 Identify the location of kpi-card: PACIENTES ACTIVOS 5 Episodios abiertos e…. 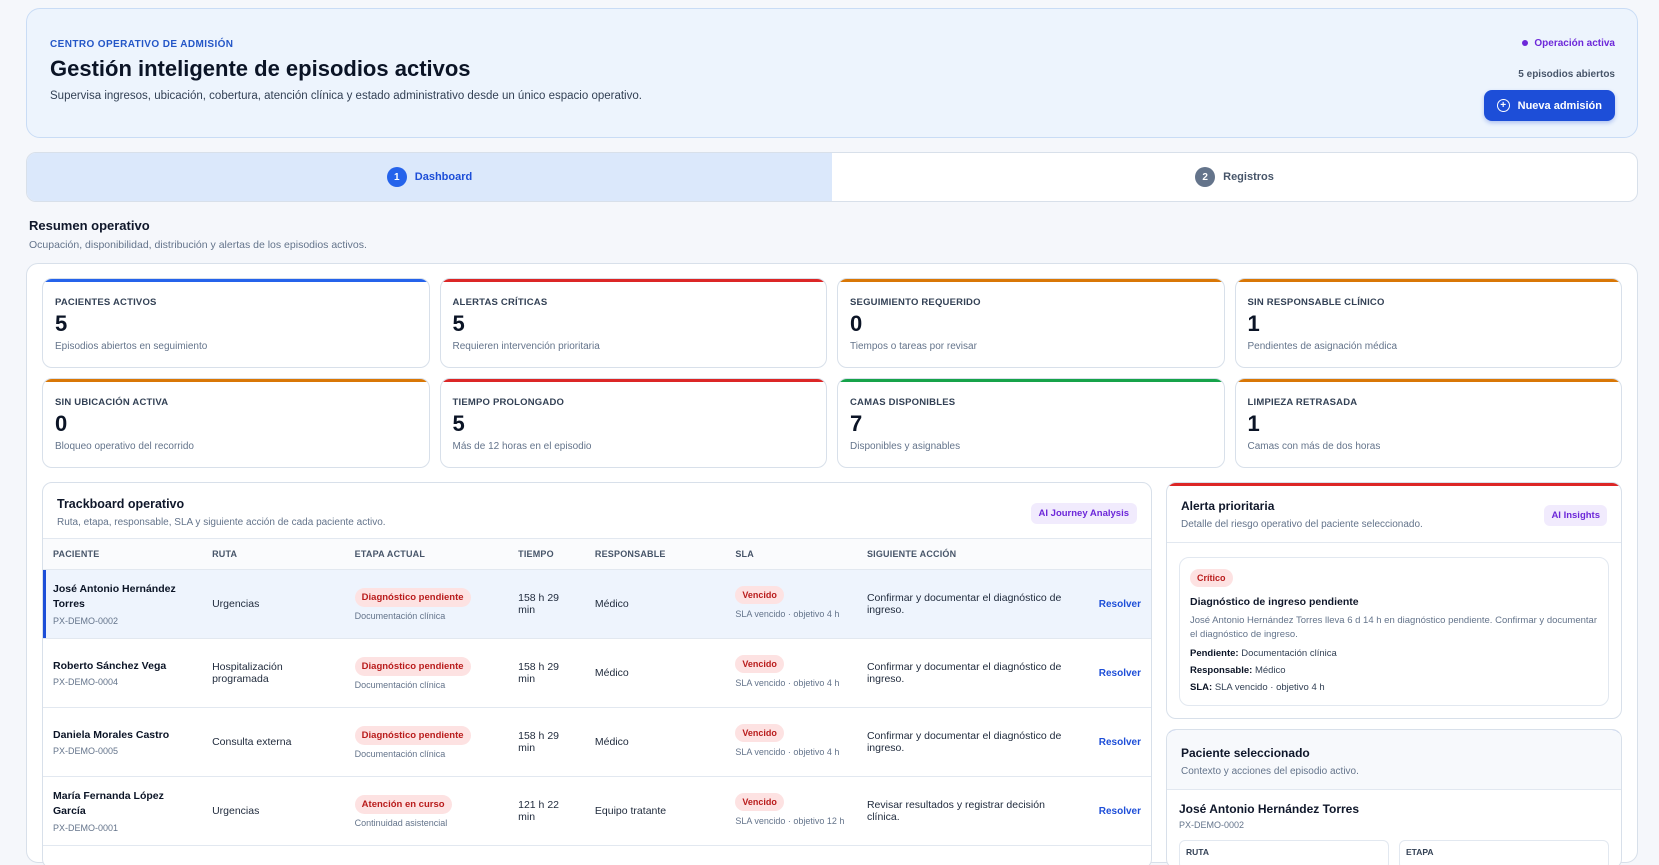
(236, 323).